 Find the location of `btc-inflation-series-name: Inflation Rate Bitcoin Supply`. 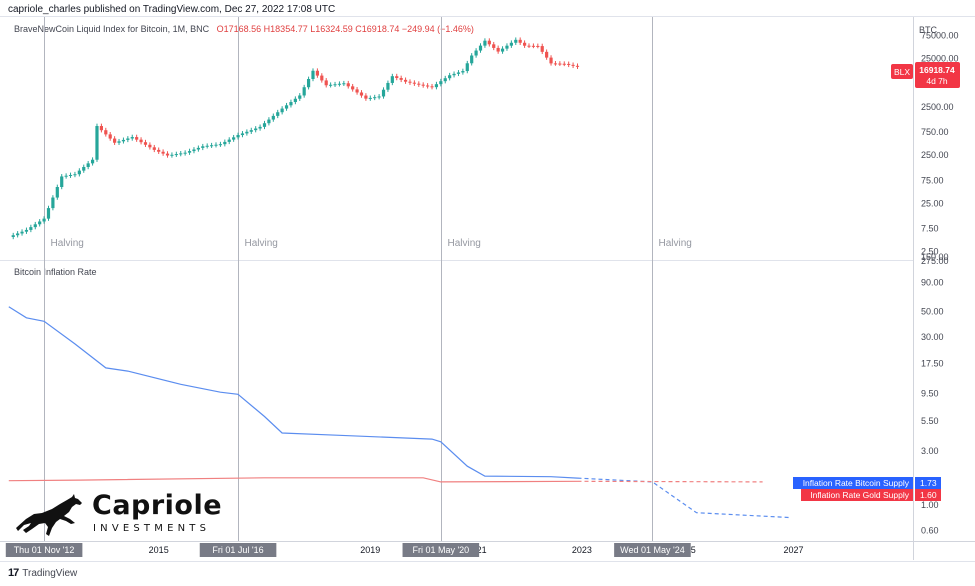

btc-inflation-series-name: Inflation Rate Bitcoin Supply is located at coordinates (856, 483).